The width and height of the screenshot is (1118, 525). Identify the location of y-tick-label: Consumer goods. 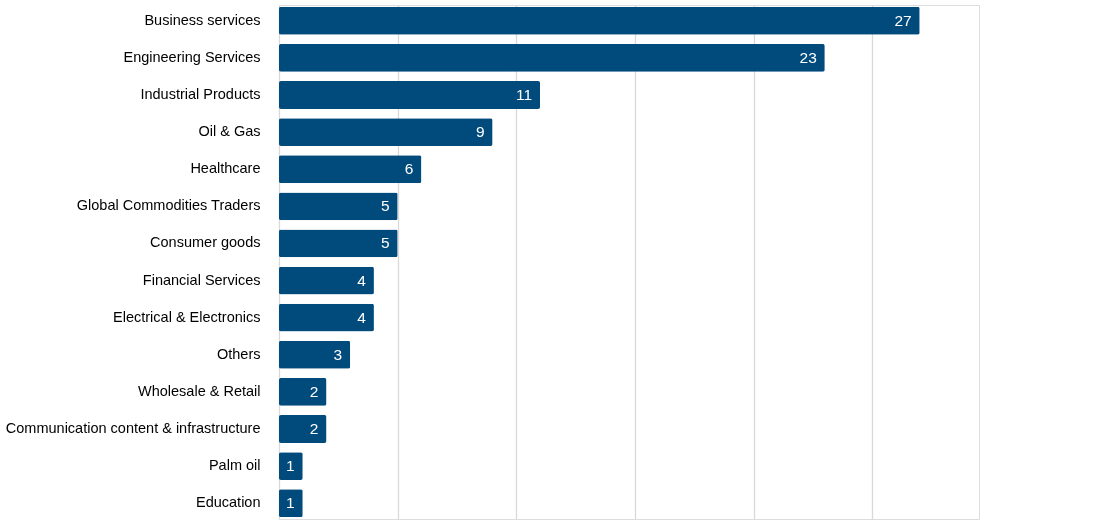
(205, 242).